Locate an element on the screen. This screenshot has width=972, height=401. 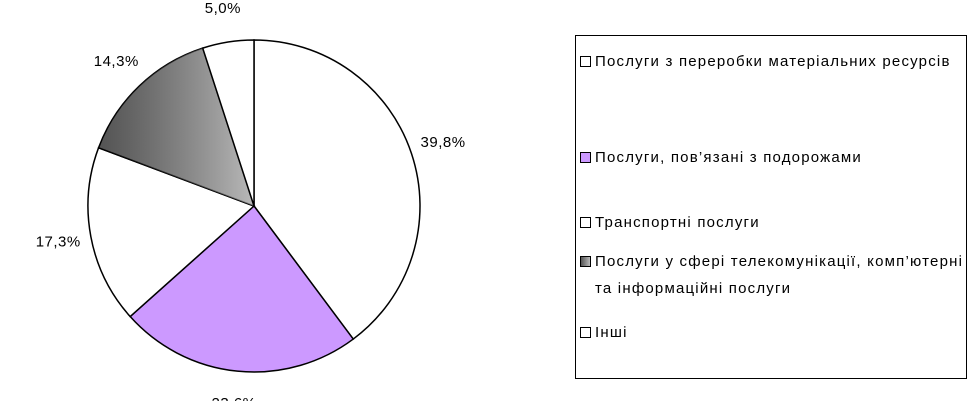
legend-item: Транспортні послуги is located at coordinates (772, 222).